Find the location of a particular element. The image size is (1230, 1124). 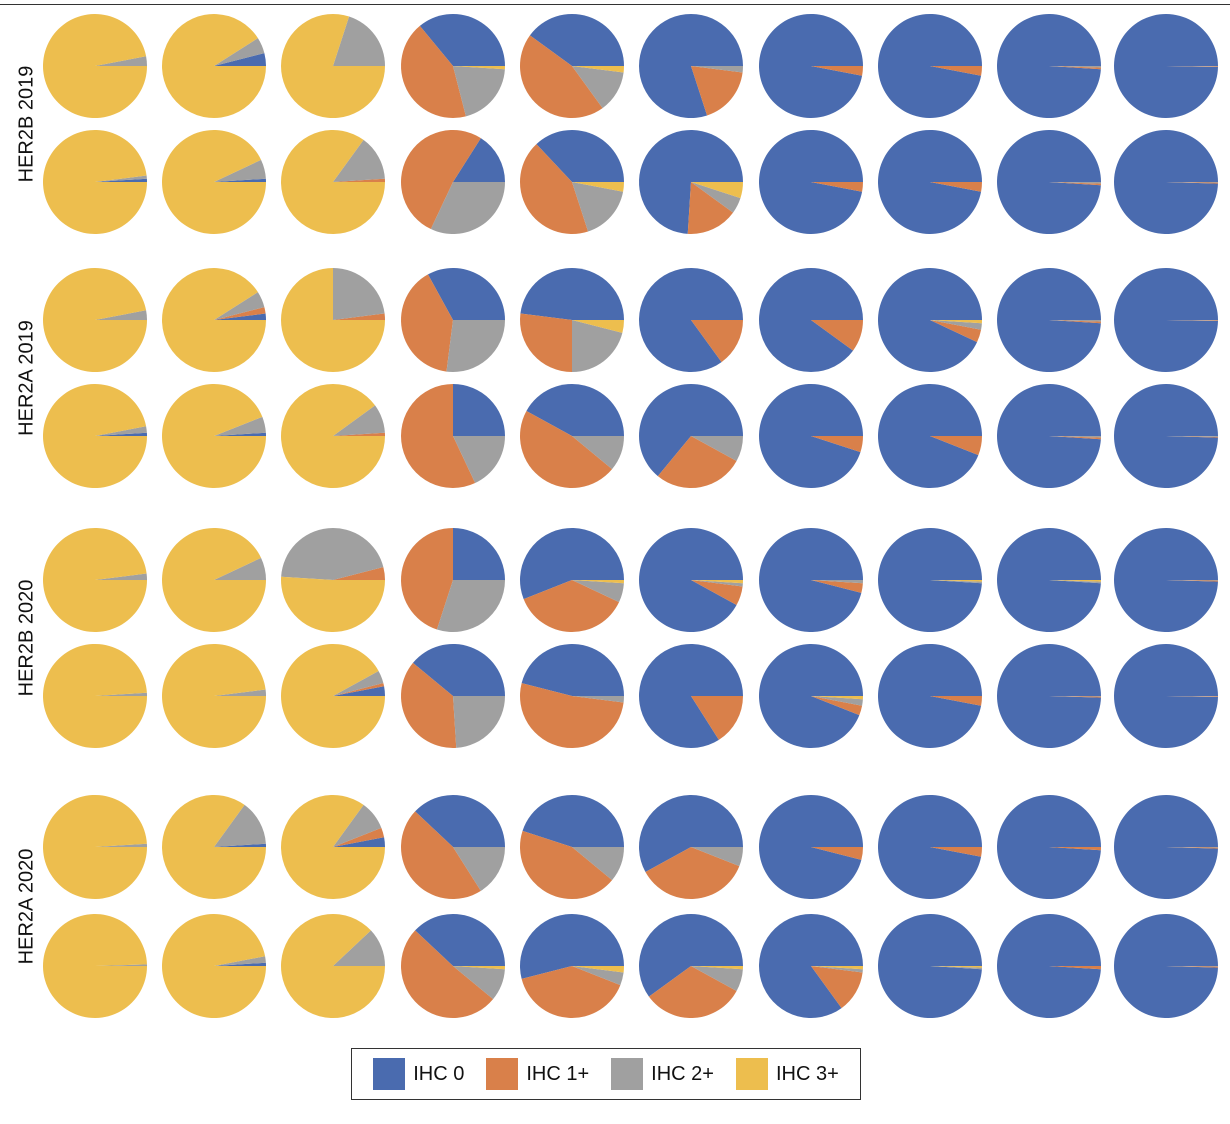

legend-item: IHC 3+ is located at coordinates (787, 1074).